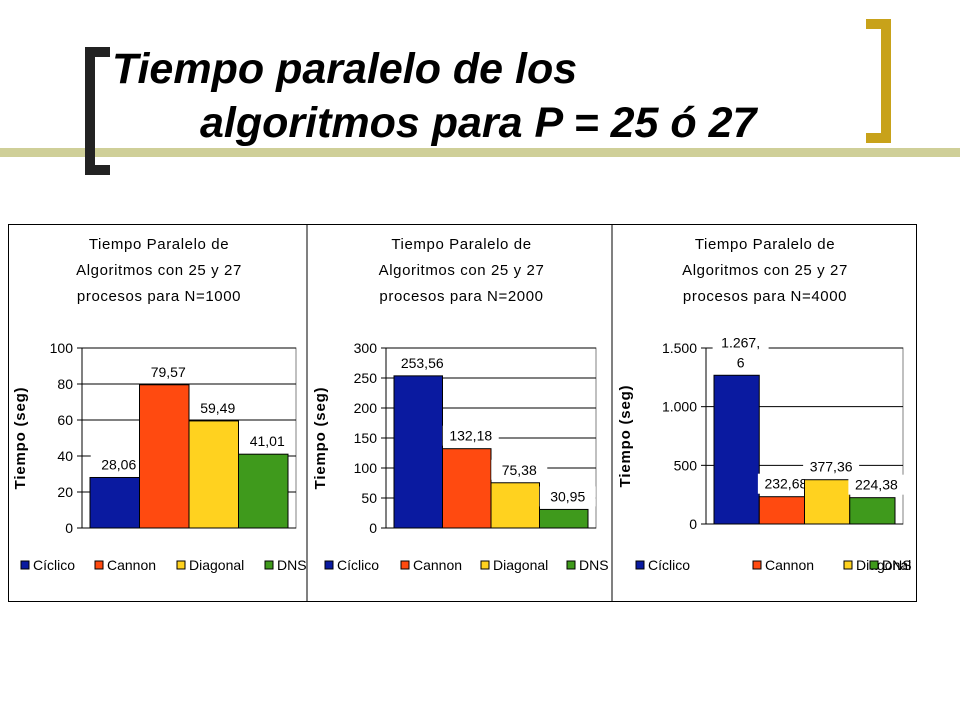  I want to click on data-label: 59,49, so click(217, 408).